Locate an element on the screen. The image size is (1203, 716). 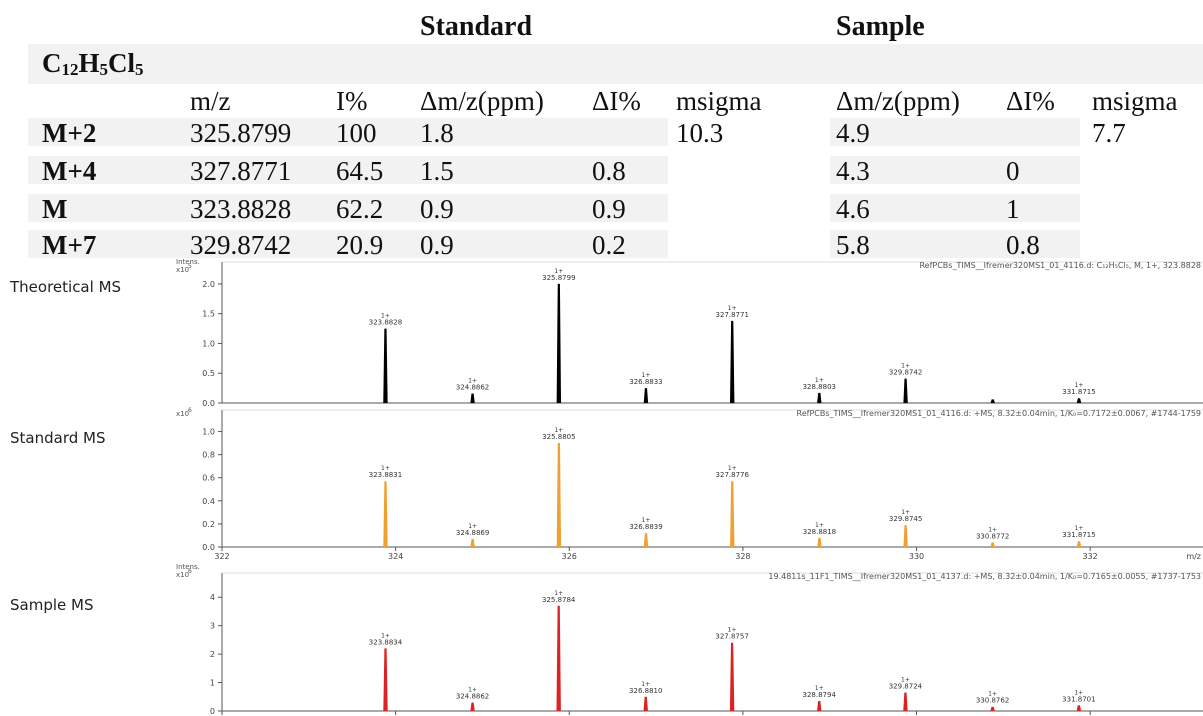
cell-smp-di: 0.8 is located at coordinates (1023, 245).